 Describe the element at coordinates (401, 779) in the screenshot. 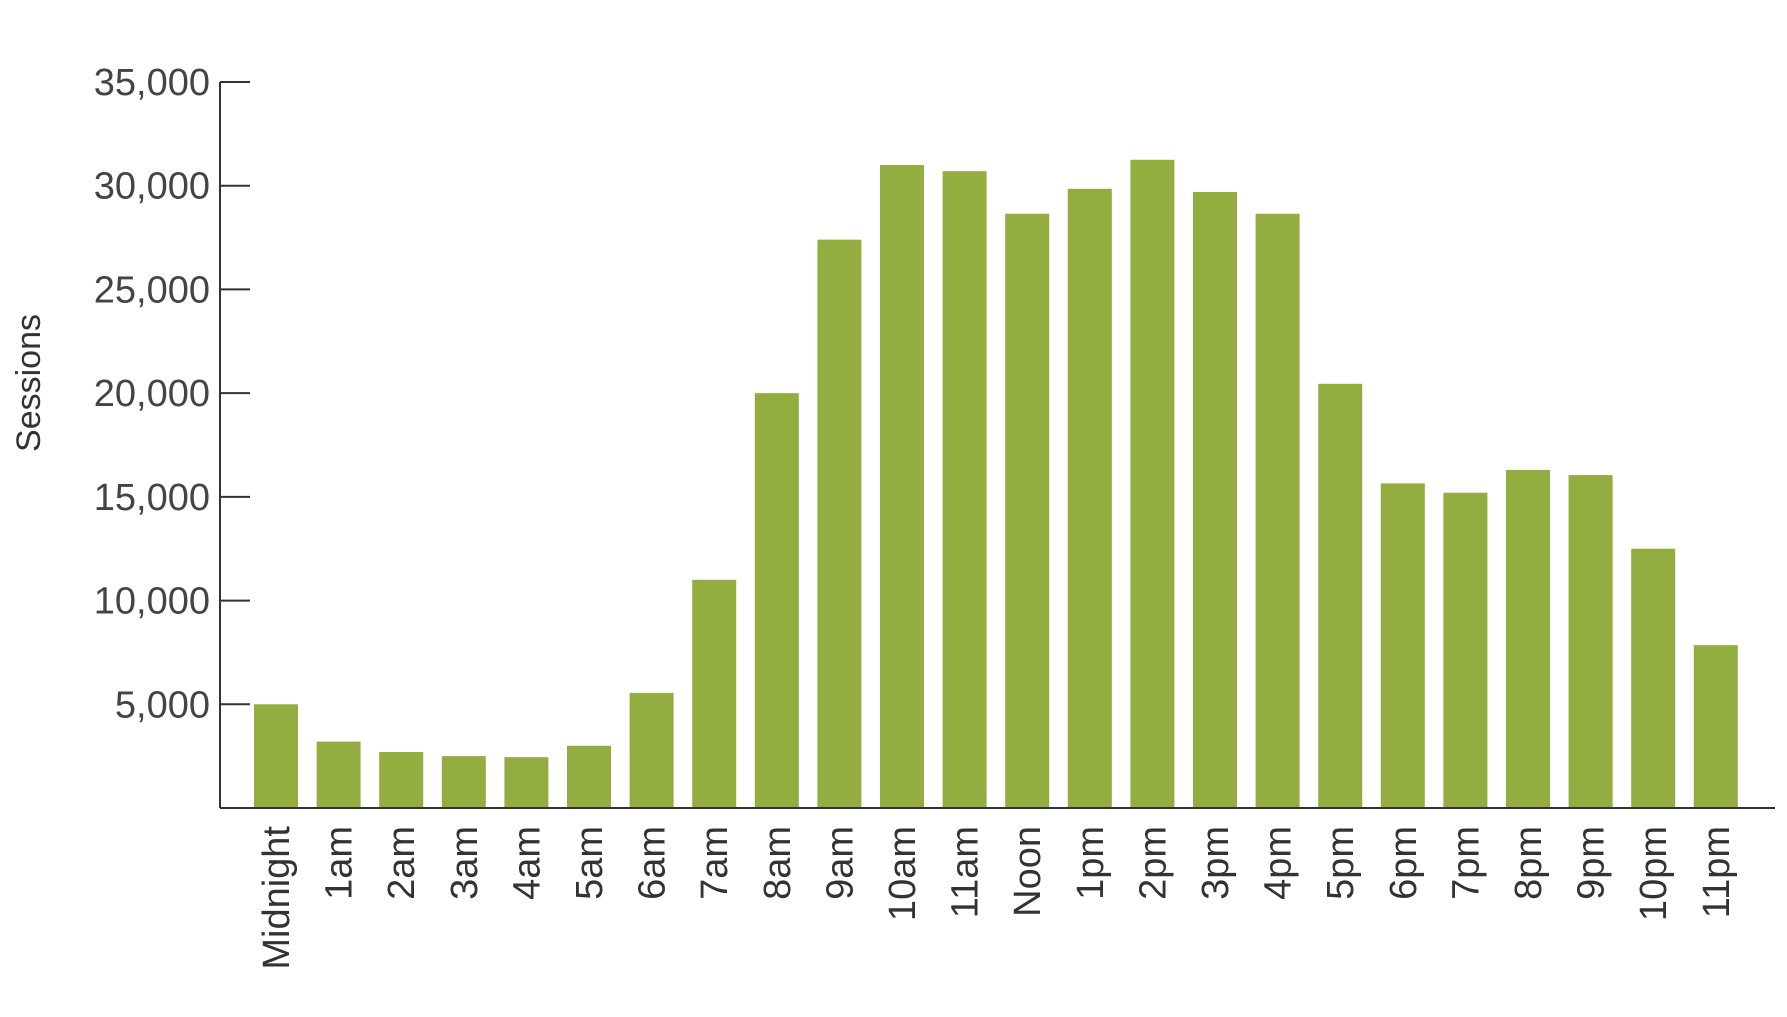

I see `bar-2am` at that location.